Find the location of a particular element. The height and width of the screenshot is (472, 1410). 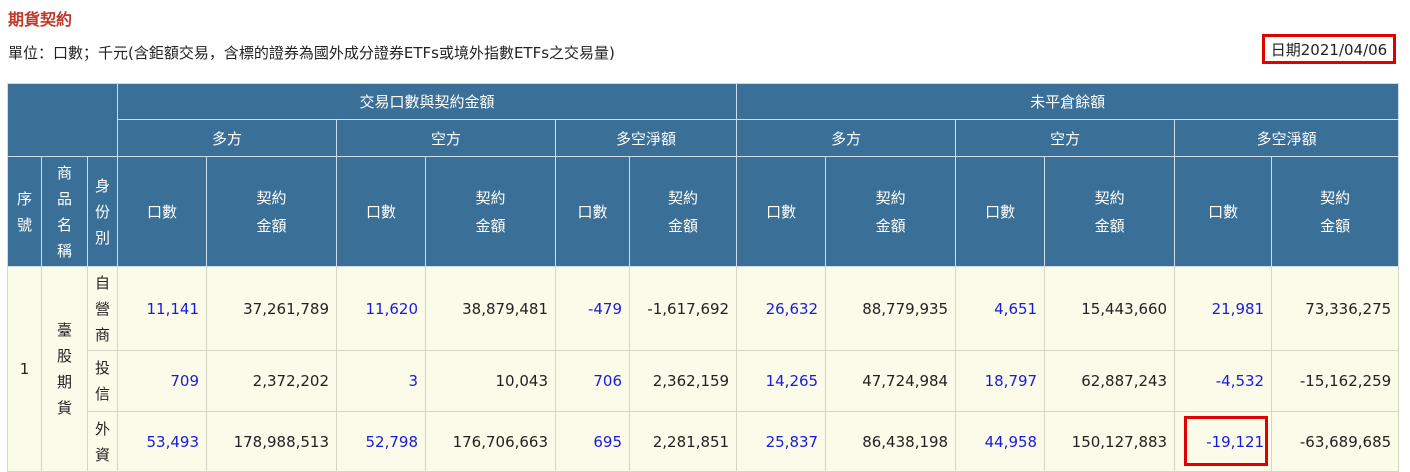

header-trading: 交易口數與契約金額 is located at coordinates (427, 101).